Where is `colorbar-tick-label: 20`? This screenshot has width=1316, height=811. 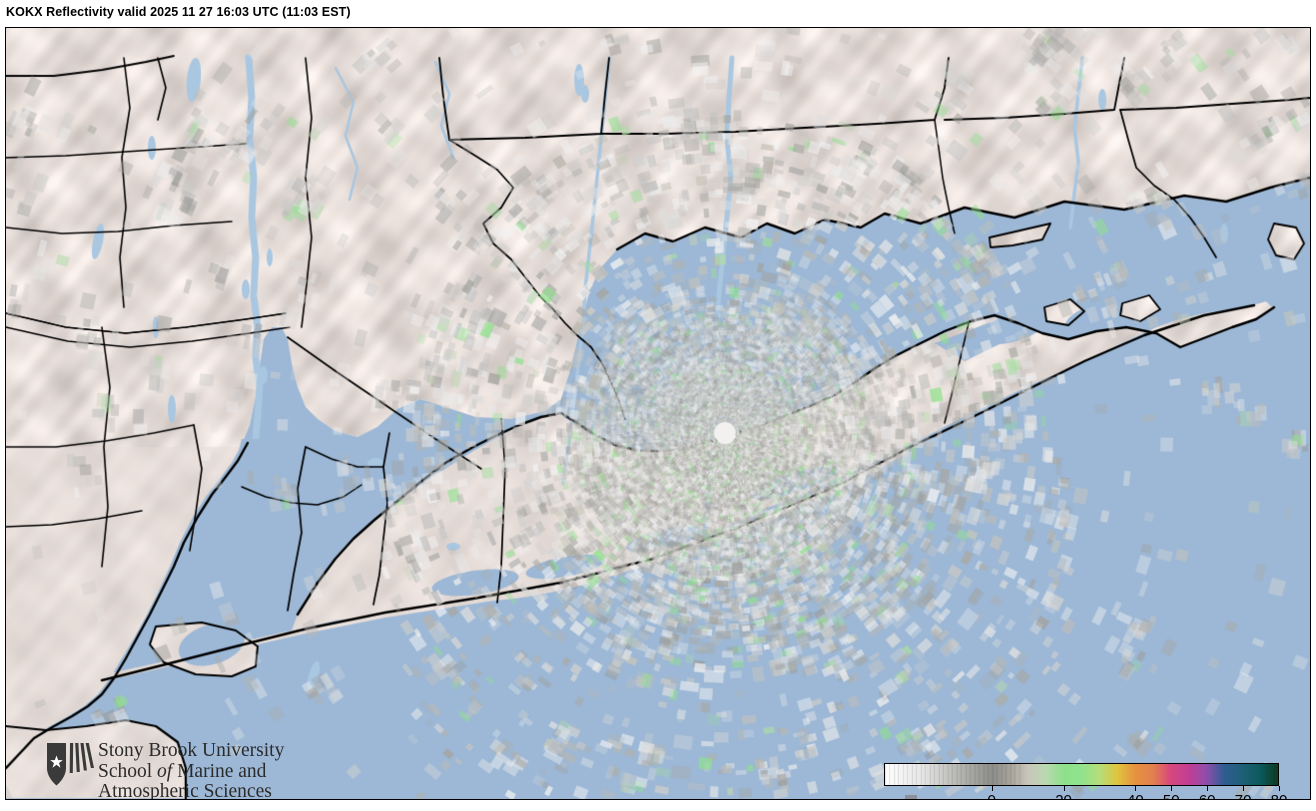
colorbar-tick-label: 20 is located at coordinates (1063, 795).